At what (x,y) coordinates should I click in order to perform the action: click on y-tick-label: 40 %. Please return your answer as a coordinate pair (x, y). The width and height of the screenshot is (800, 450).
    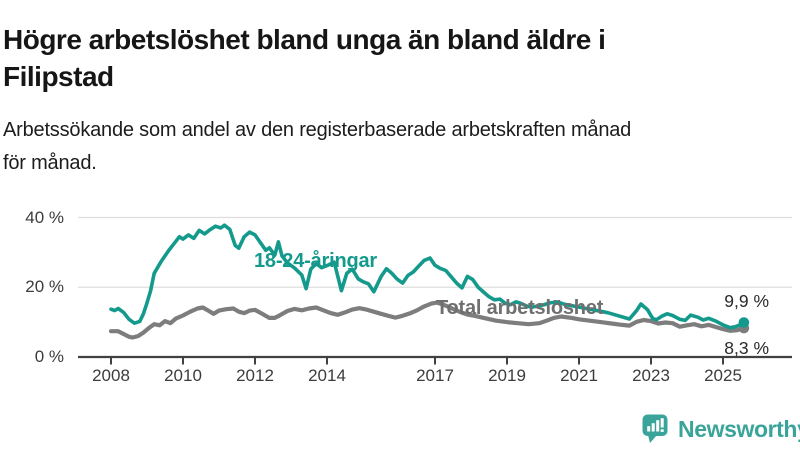
    Looking at the image, I should click on (44, 217).